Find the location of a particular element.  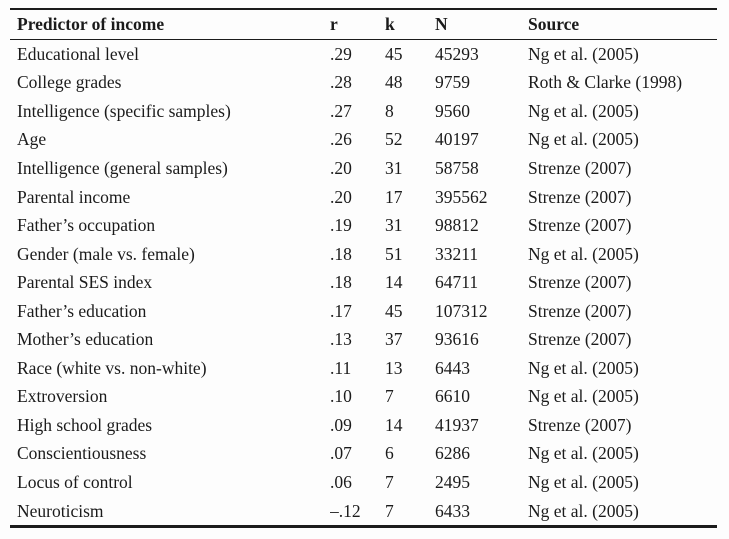

cell-predictor: Parental income is located at coordinates (74, 196).